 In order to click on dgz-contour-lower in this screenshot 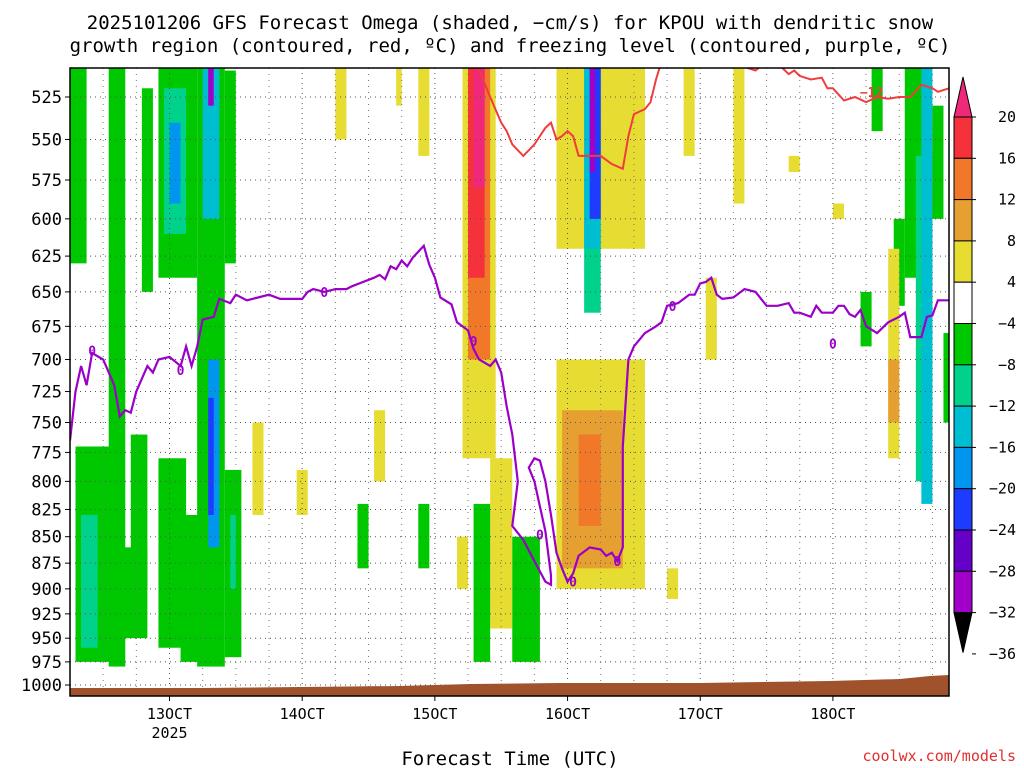, I will do `click(568, 119)`.